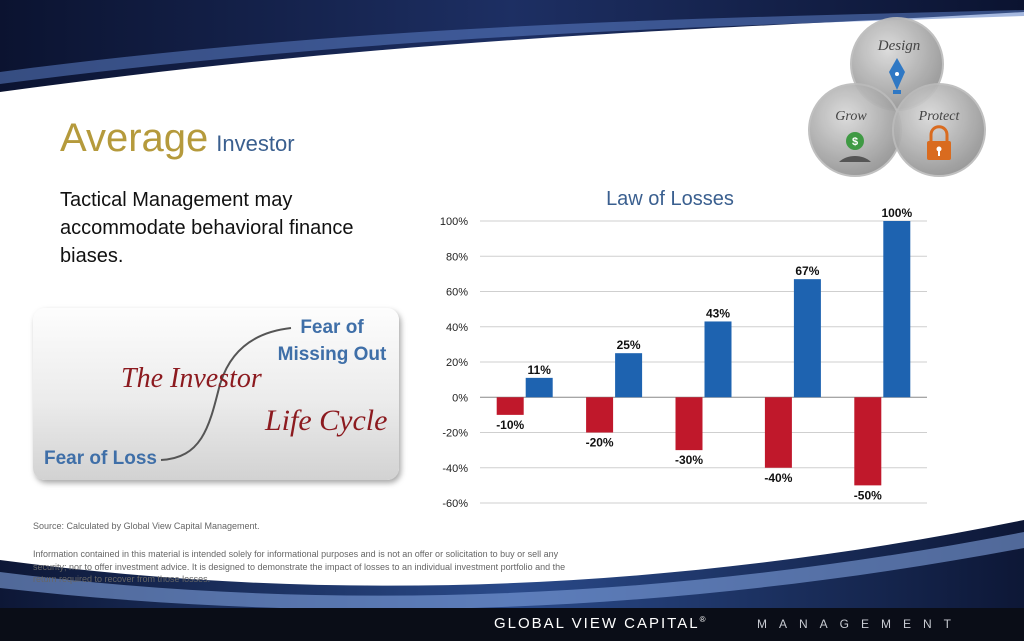 The width and height of the screenshot is (1024, 641). Describe the element at coordinates (939, 142) in the screenshot. I see `padlock-icon` at that location.